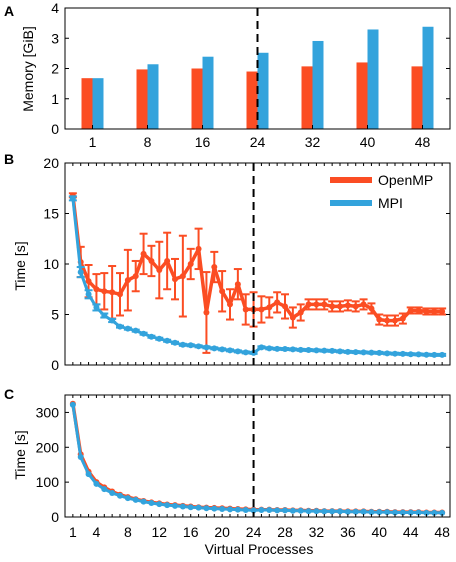  What do you see at coordinates (222, 532) in the screenshot?
I see `panel-c-x-tick-label: 20` at bounding box center [222, 532].